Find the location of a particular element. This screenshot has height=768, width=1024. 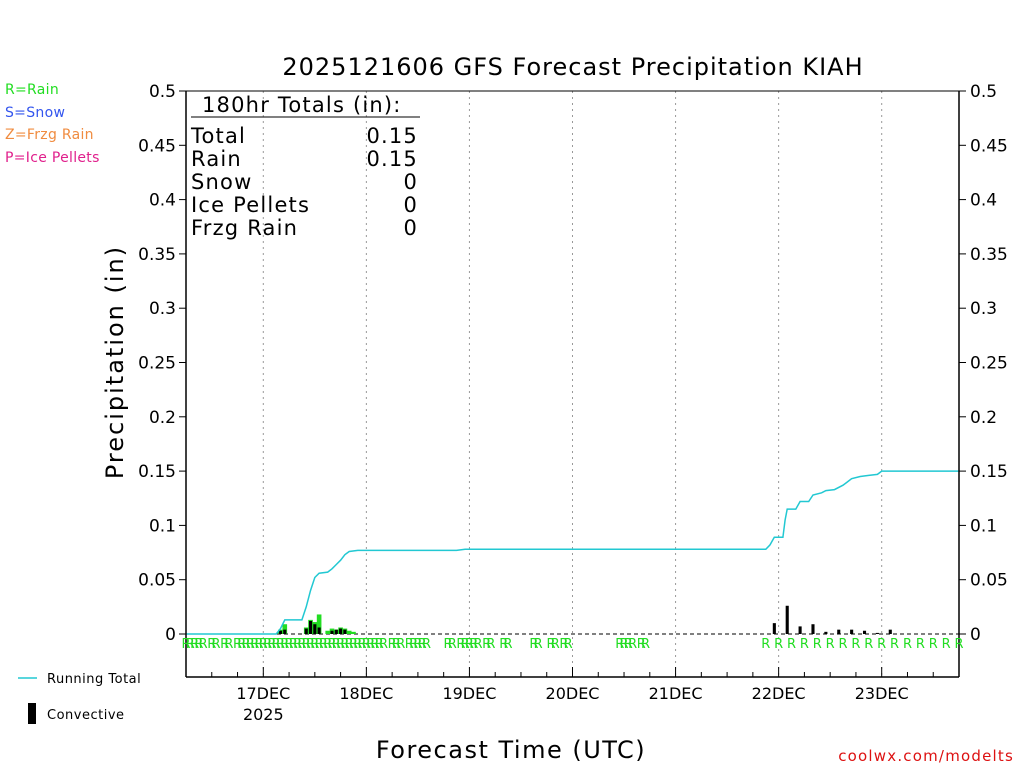

totals-row-label: Total is located at coordinates (218, 136).